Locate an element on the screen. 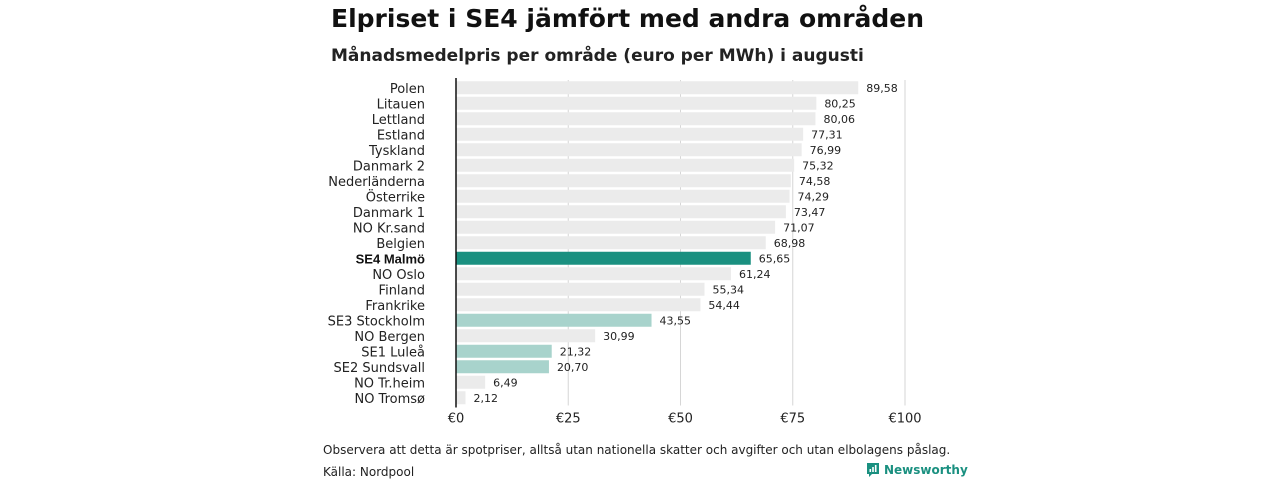  category-label: NO Oslo is located at coordinates (398, 275).